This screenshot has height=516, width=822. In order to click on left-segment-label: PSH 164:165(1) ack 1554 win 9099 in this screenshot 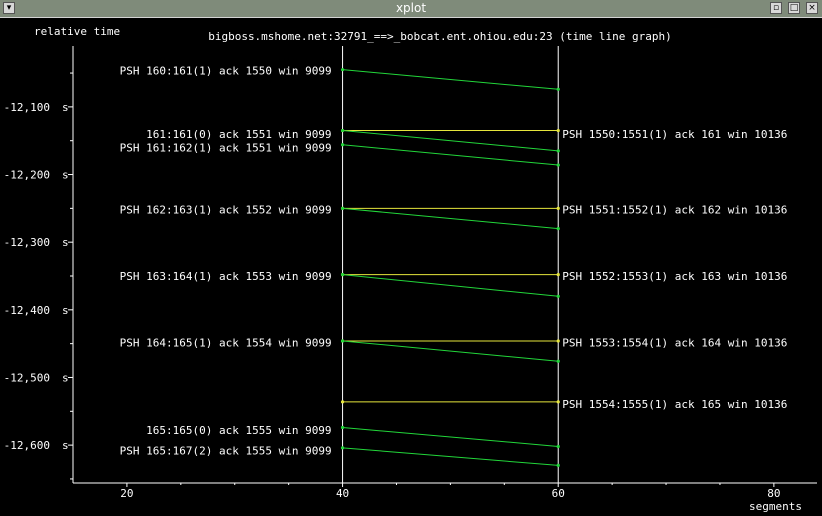, I will do `click(226, 342)`.